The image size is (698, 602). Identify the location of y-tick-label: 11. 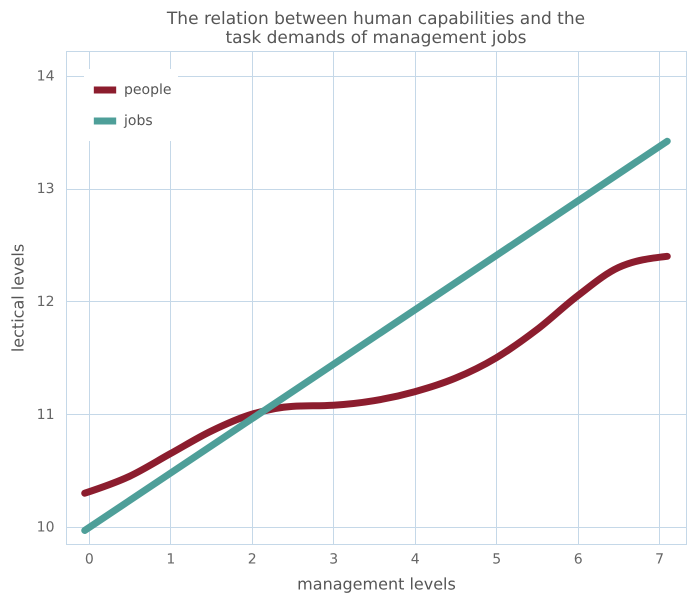
(45, 414).